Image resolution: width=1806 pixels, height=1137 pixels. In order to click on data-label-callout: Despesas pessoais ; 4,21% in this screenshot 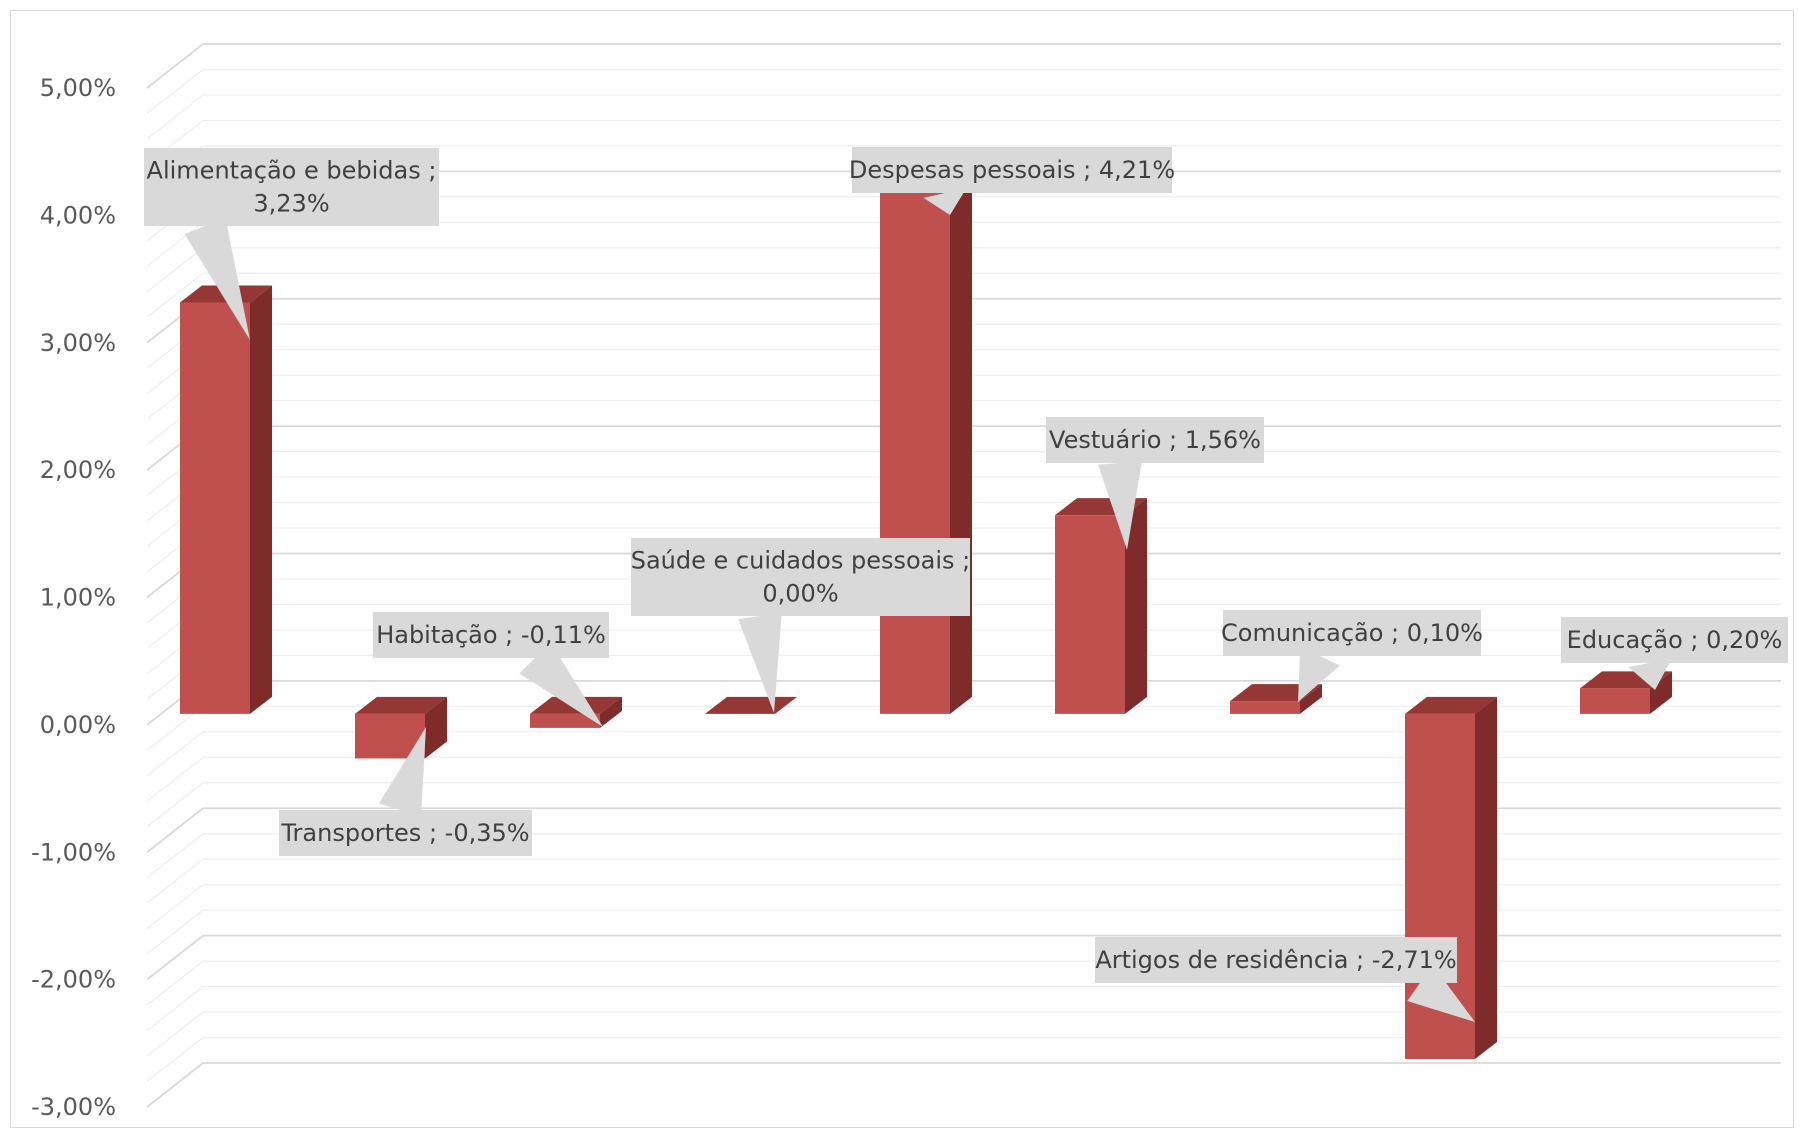, I will do `click(1012, 181)`.